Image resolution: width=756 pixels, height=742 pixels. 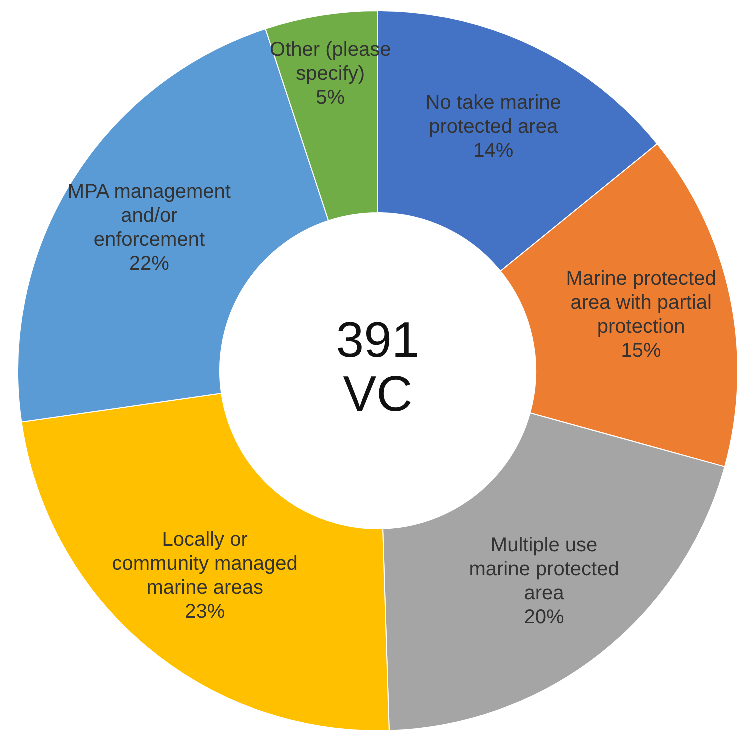 I want to click on data-label: 5%, so click(x=331, y=98).